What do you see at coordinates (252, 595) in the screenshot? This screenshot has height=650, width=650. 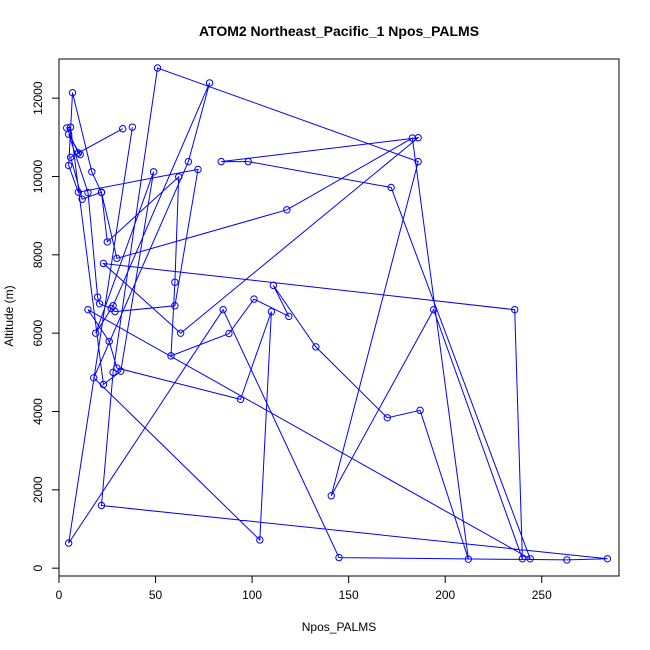 I see `x-tick-label: 100` at bounding box center [252, 595].